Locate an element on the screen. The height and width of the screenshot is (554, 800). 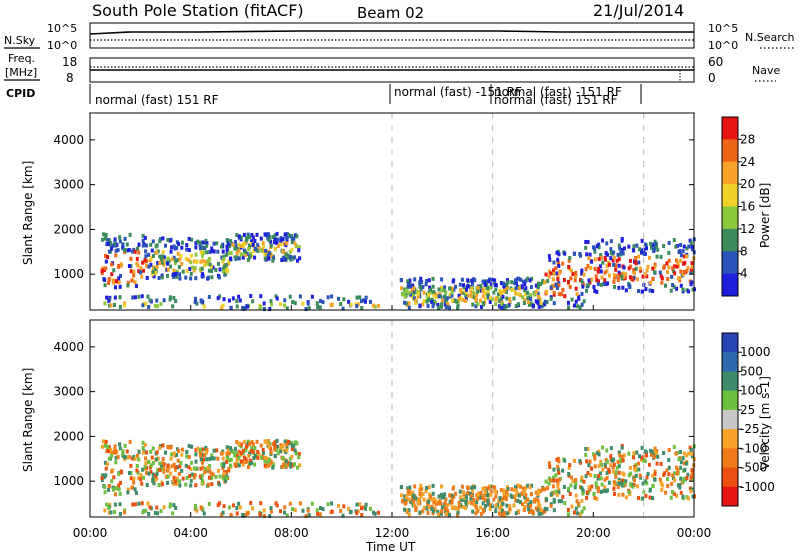
x-tick-label: 08:00 is located at coordinates (291, 533).